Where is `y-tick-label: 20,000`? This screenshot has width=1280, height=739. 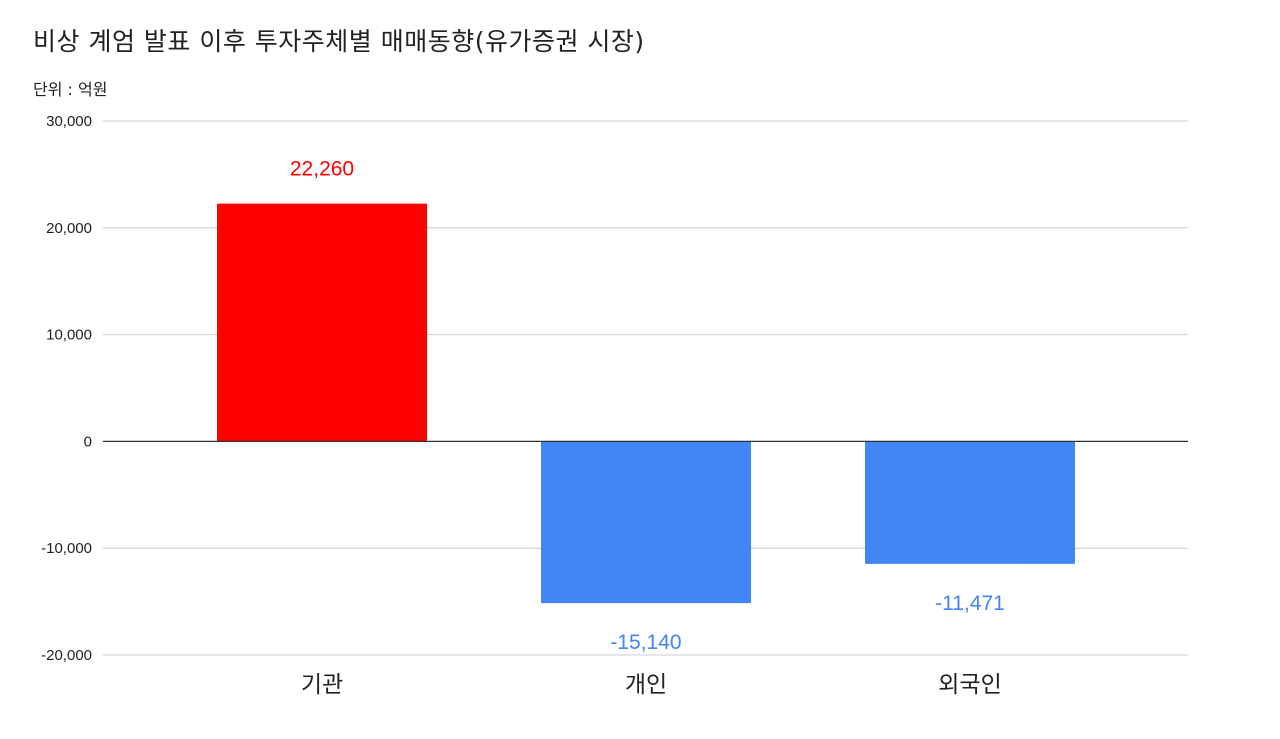
y-tick-label: 20,000 is located at coordinates (69, 228).